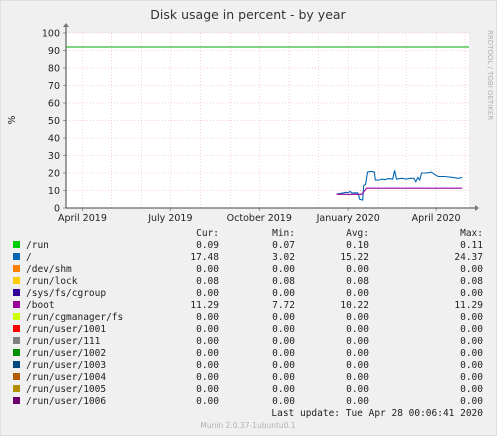 Image resolution: width=497 pixels, height=436 pixels. I want to click on y-axis-label: %, so click(12, 119).